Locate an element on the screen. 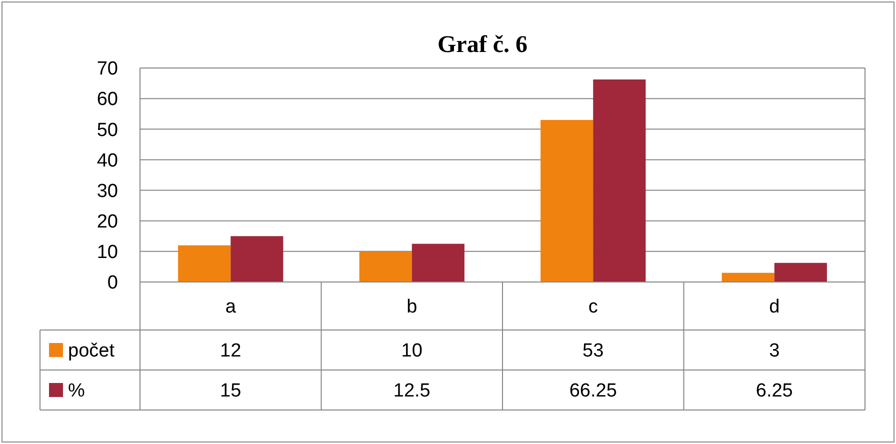  legend-label: % is located at coordinates (76, 391).